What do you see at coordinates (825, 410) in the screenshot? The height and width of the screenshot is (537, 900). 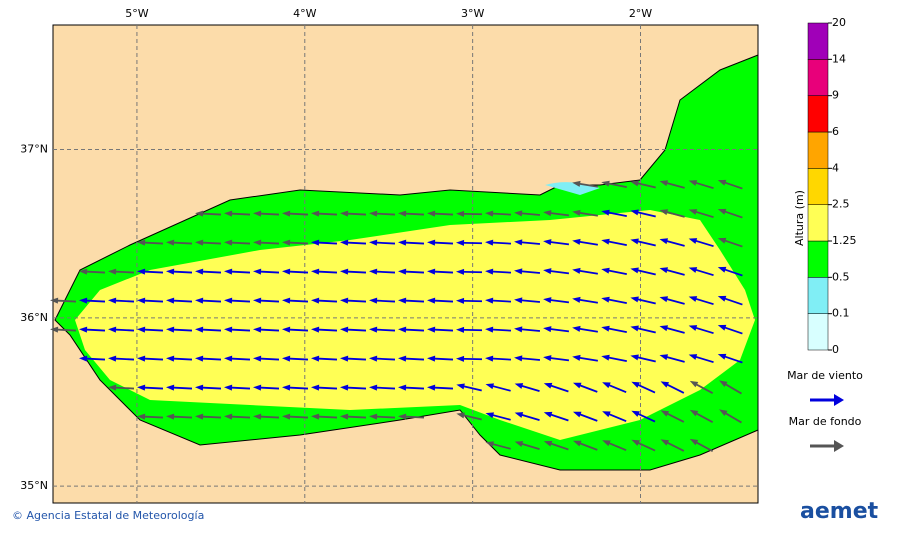 I see `legend: Mar de viento Mar de fondo` at bounding box center [825, 410].